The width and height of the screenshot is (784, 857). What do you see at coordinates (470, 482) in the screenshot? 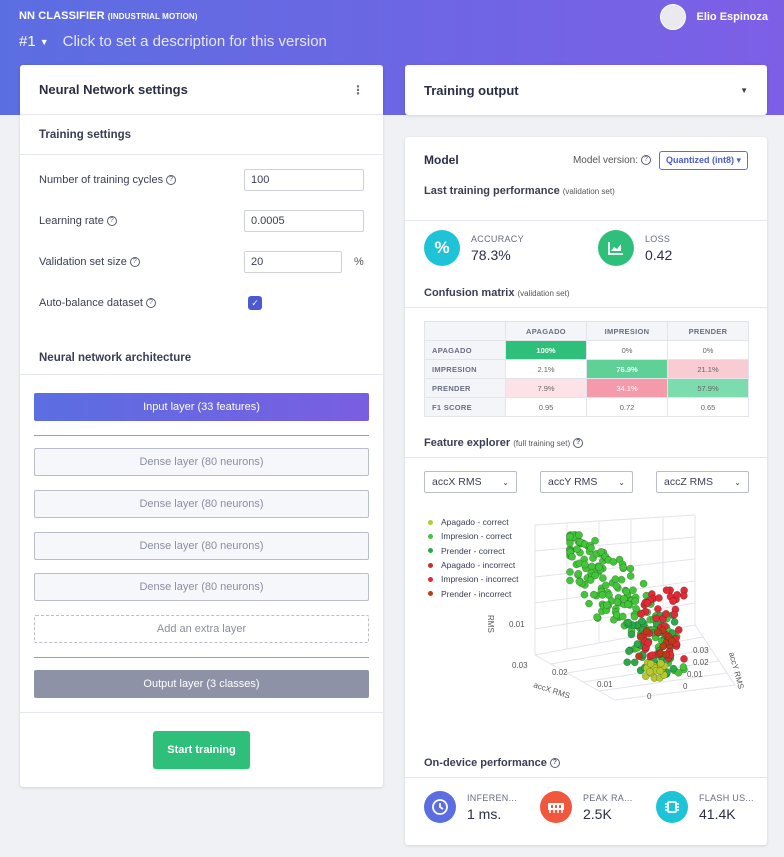
I see `x-axis-select: accX RMS ⌄` at bounding box center [470, 482].